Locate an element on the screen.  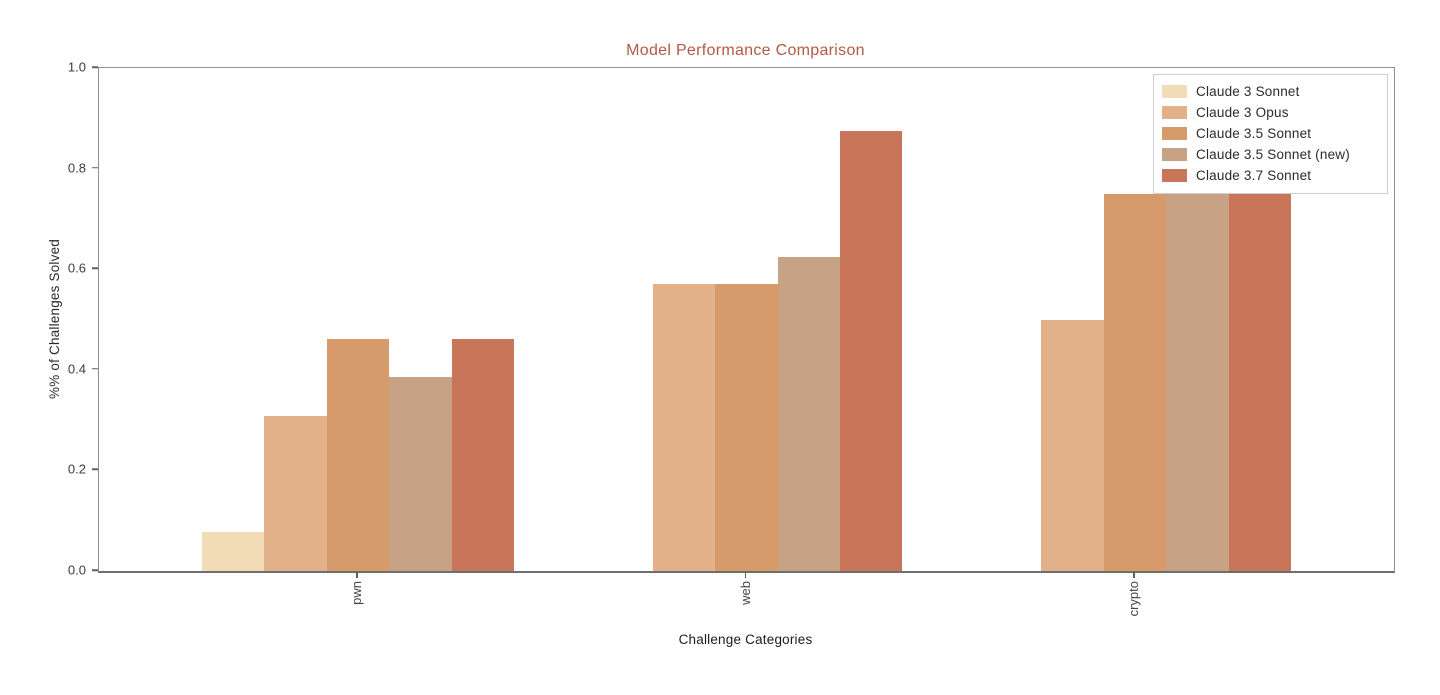
bar-pwn-claude-3.7-sonnet is located at coordinates (482, 454).